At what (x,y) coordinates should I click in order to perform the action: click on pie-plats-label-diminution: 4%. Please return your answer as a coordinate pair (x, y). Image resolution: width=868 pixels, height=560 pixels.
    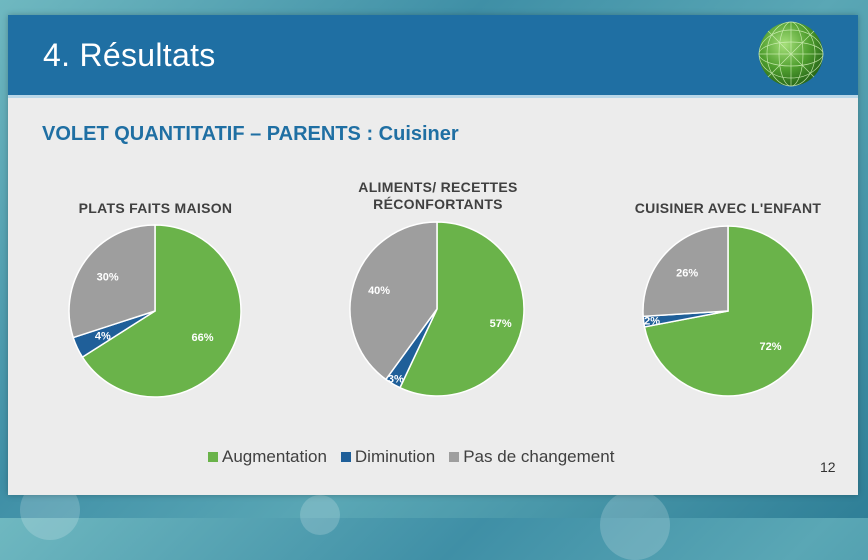
    Looking at the image, I should click on (103, 337).